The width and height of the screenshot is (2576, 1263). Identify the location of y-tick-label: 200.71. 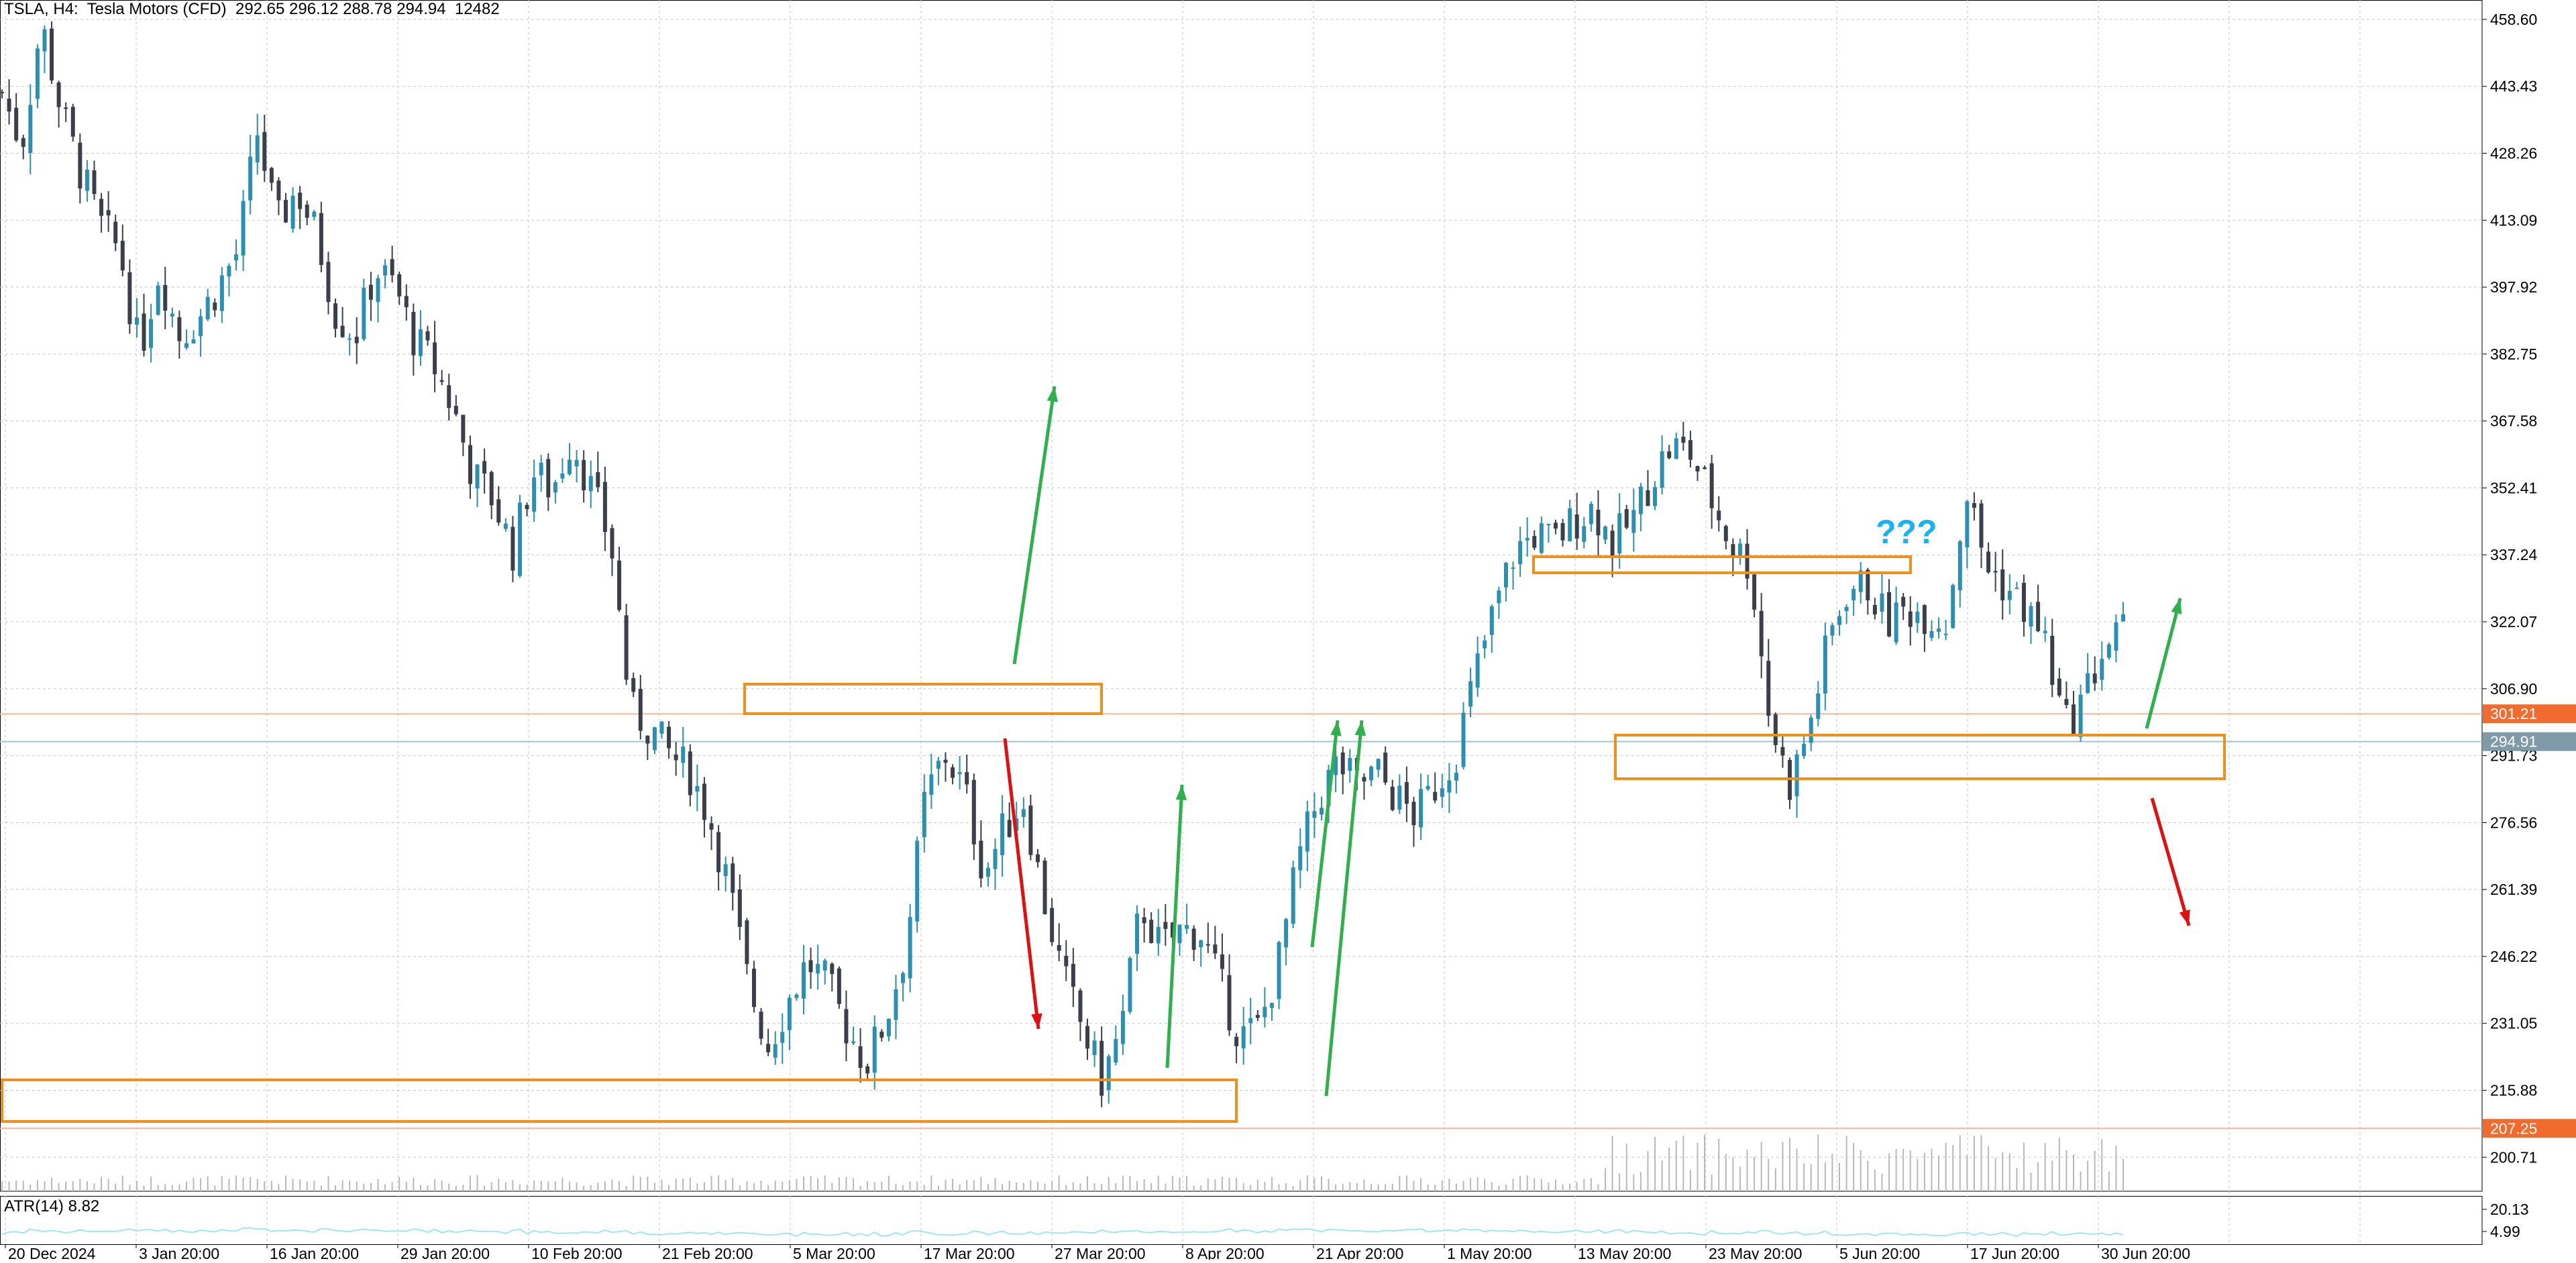
(2513, 1157).